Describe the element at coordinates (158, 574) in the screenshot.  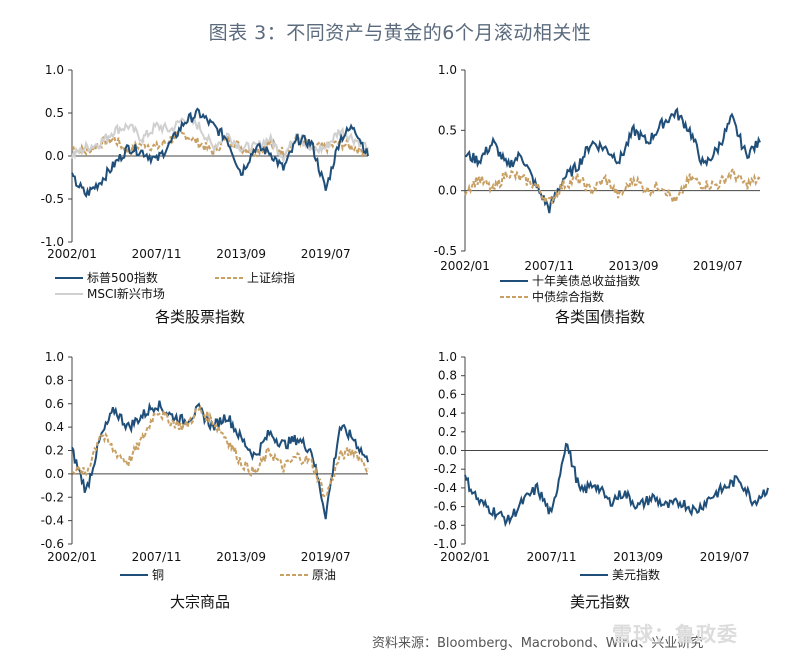
I see `legend-label: 铜` at that location.